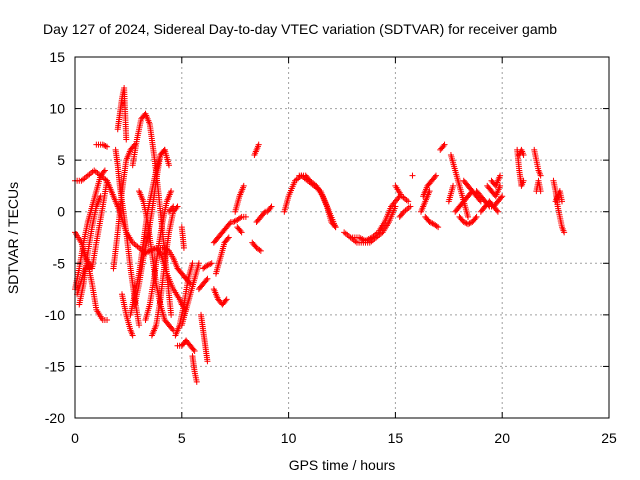 This screenshot has width=640, height=480. I want to click on y-tick-label: -5, so click(59, 263).